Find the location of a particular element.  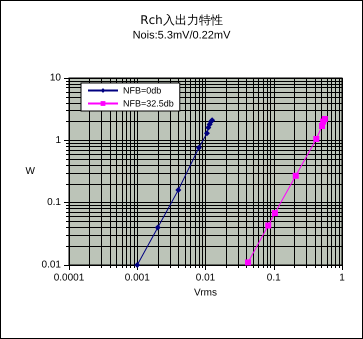

chart-subtitle: Nois:5.3mV/0.22mV is located at coordinates (182, 36).